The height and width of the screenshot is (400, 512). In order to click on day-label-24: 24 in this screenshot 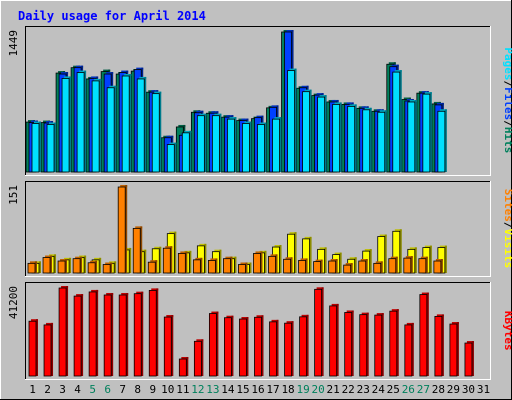, I will do `click(379, 389)`.